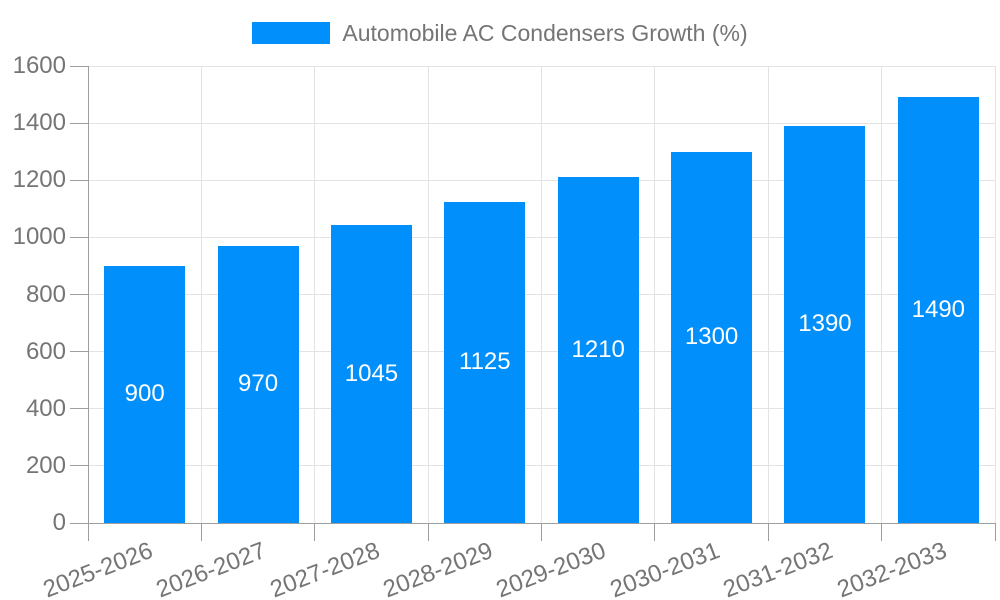 The image size is (1000, 600). What do you see at coordinates (39, 65) in the screenshot?
I see `y-tick-label: 1600` at bounding box center [39, 65].